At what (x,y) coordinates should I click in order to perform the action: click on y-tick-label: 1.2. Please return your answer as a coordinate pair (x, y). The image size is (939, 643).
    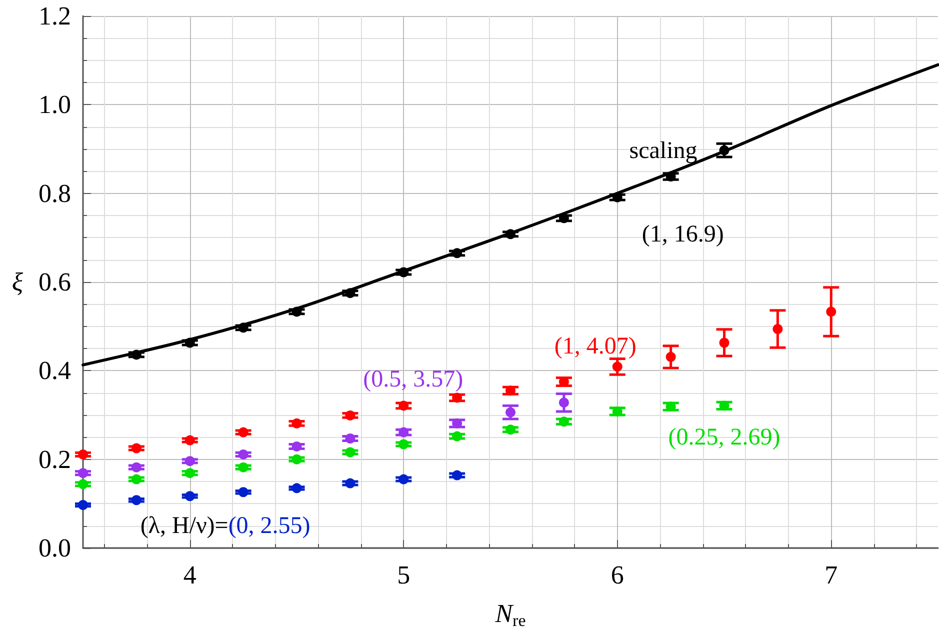
    Looking at the image, I should click on (54, 16).